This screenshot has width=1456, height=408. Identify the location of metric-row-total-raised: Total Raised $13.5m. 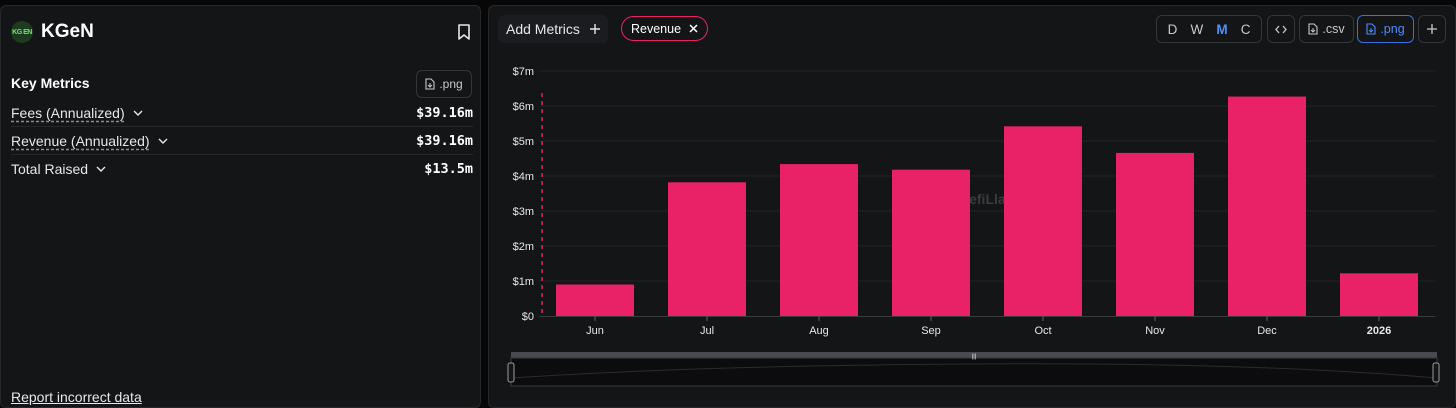
(242, 169).